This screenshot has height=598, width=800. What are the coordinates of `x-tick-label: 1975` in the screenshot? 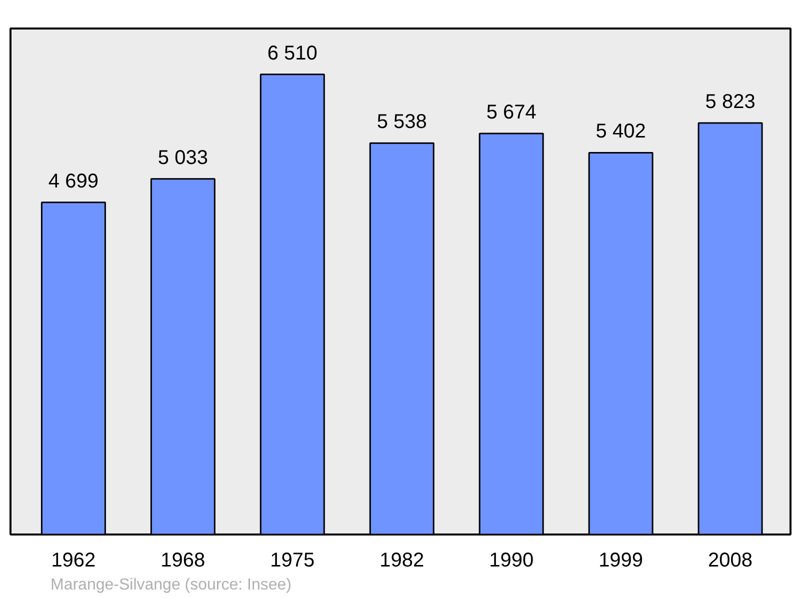 It's located at (292, 561).